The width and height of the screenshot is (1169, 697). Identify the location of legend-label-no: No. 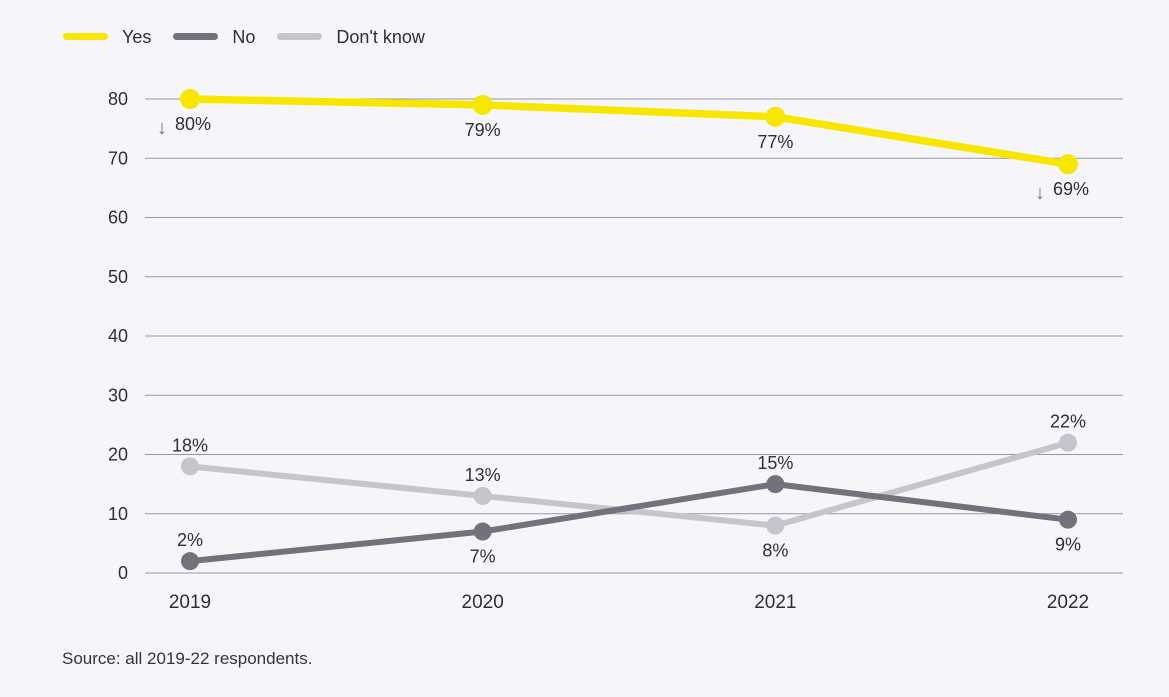
(244, 37).